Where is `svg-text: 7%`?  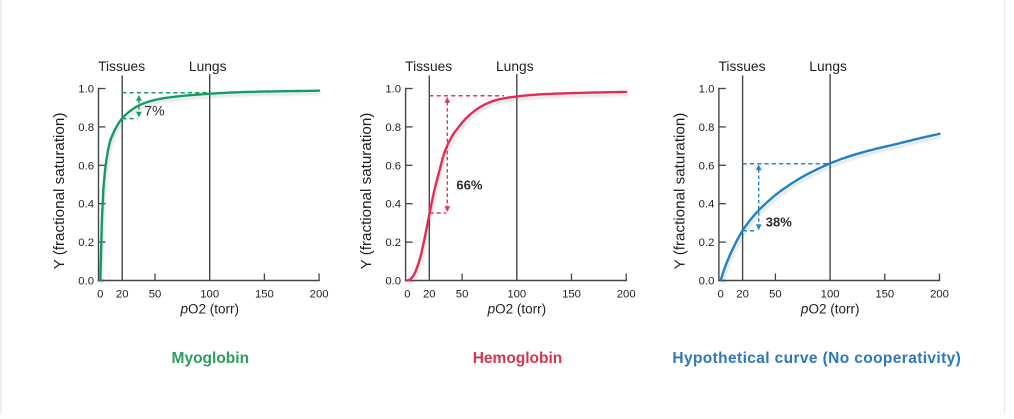
svg-text: 7% is located at coordinates (154, 111).